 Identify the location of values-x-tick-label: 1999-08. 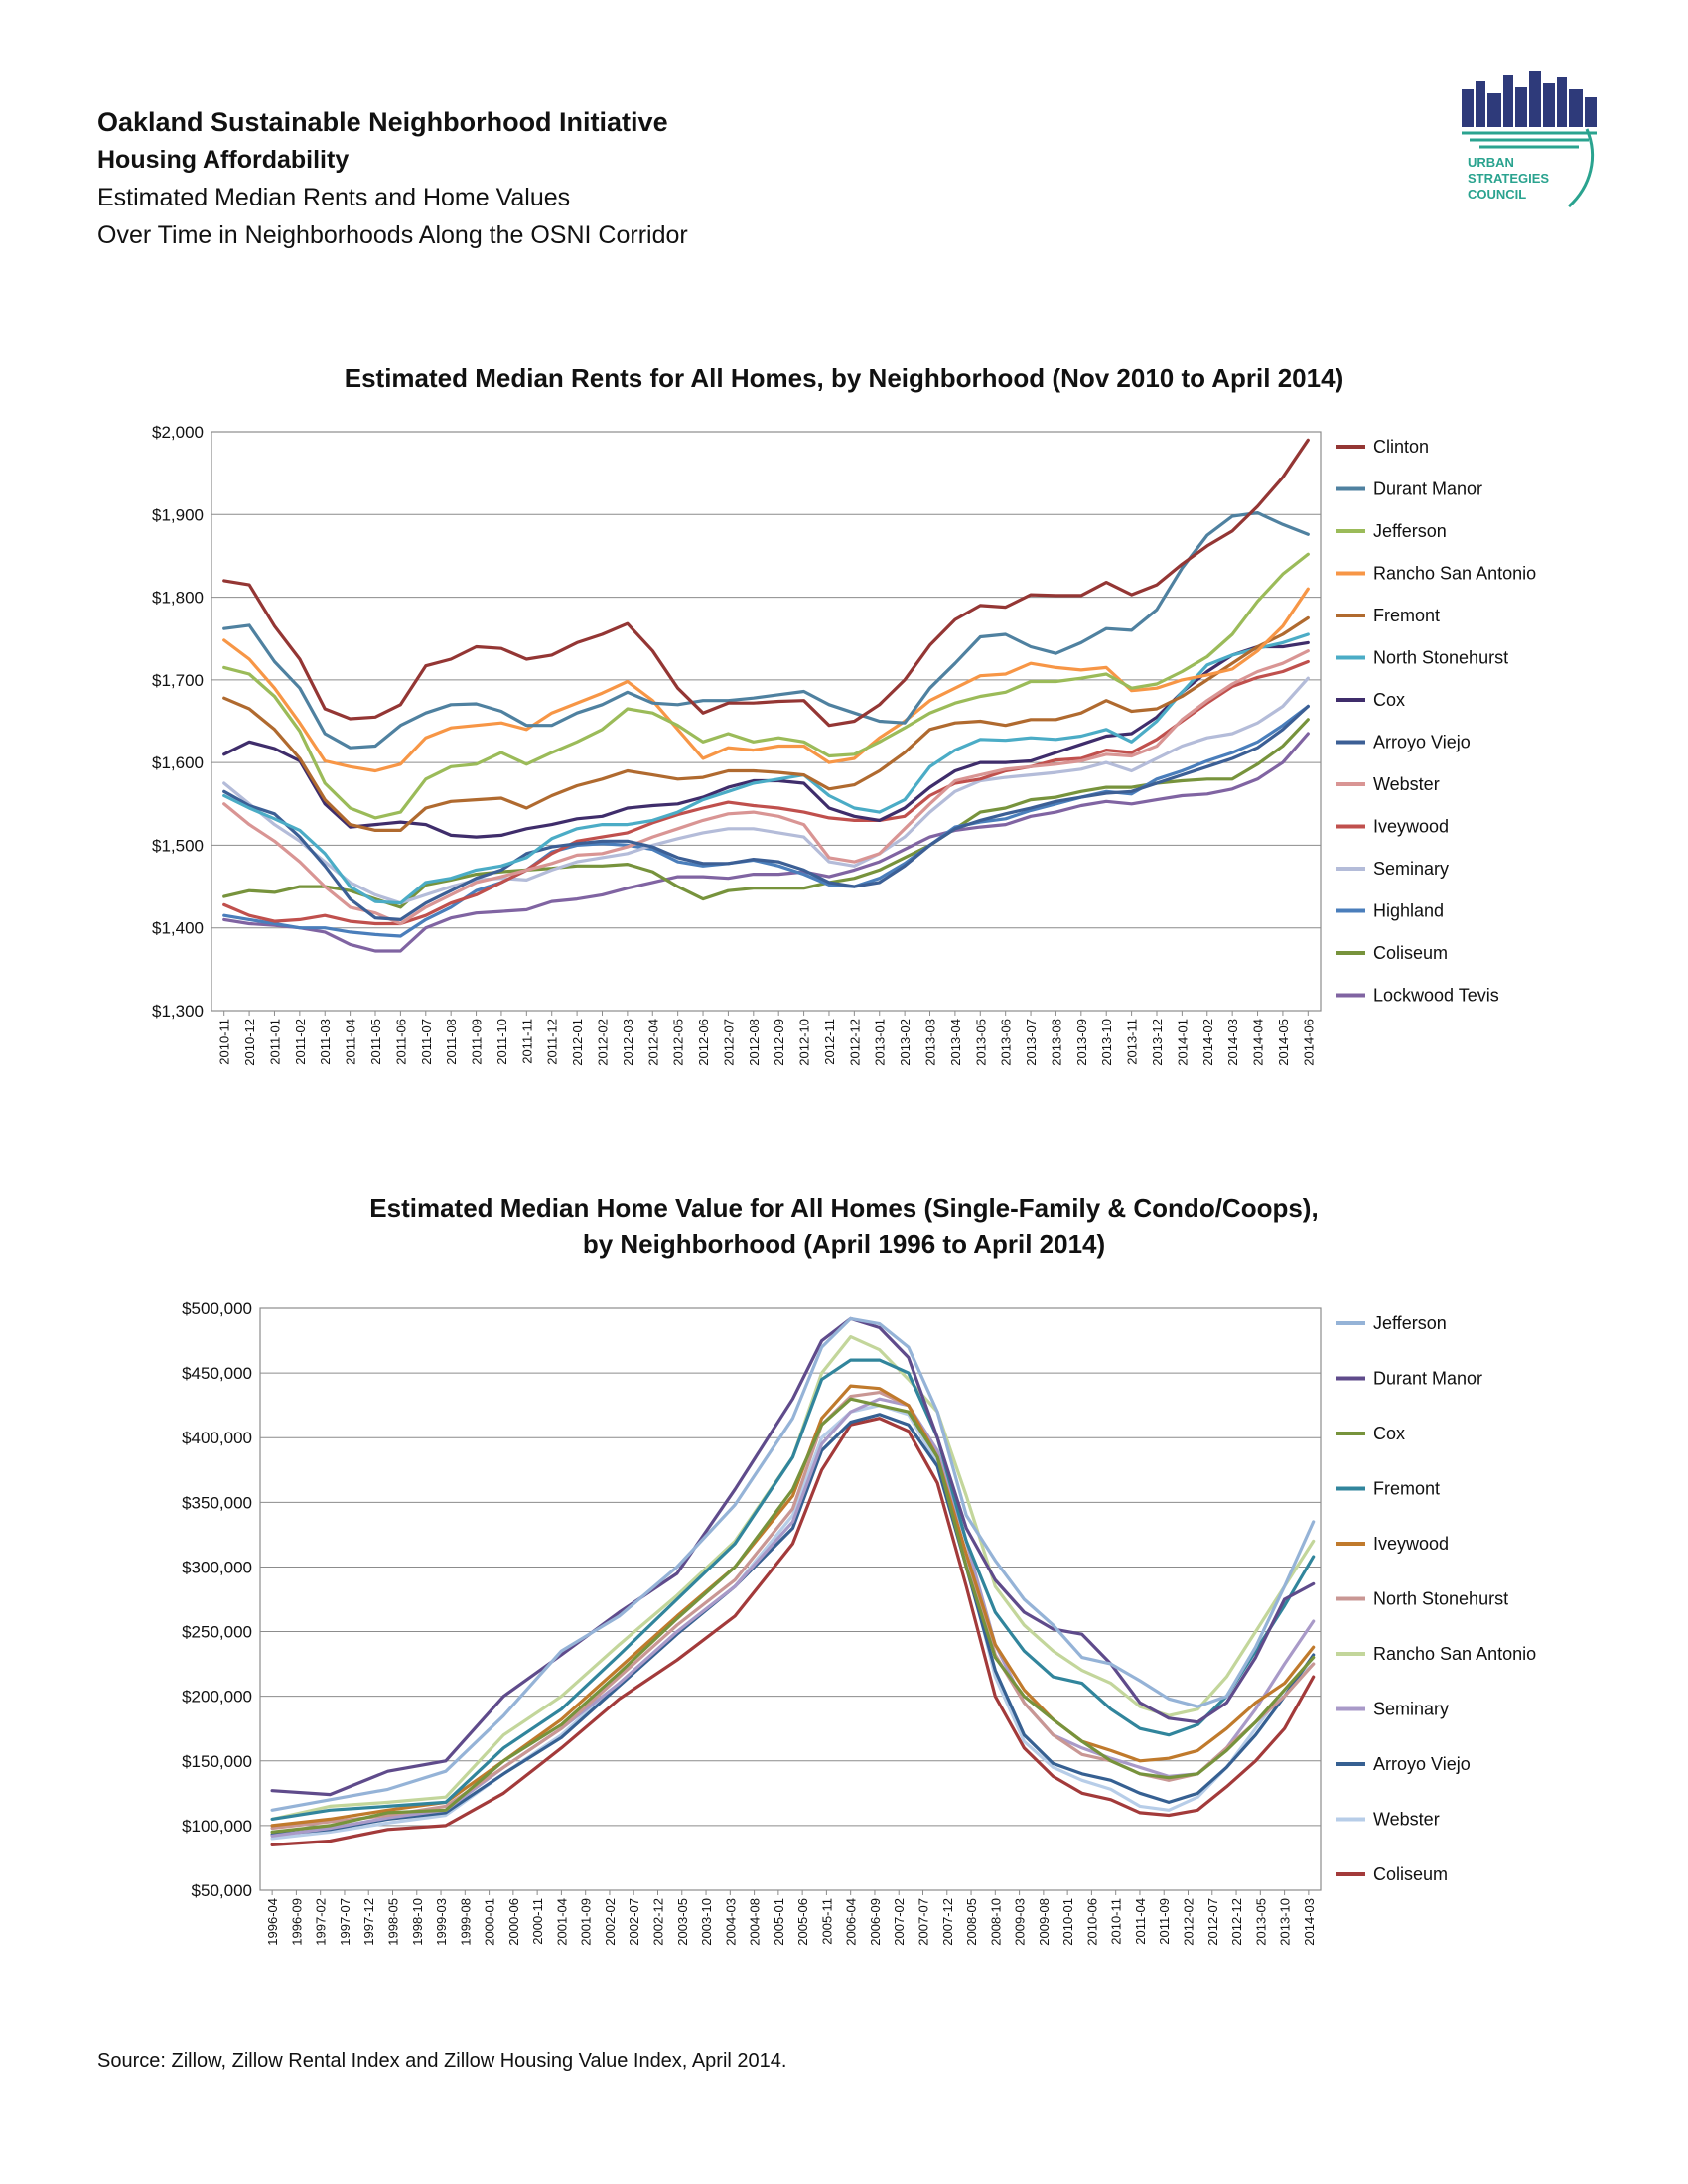
(465, 1922).